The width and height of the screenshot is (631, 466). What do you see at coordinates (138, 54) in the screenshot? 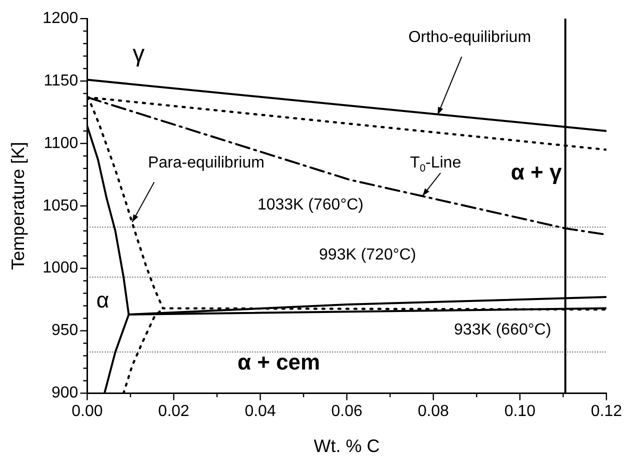
I see `annotation: γ` at bounding box center [138, 54].